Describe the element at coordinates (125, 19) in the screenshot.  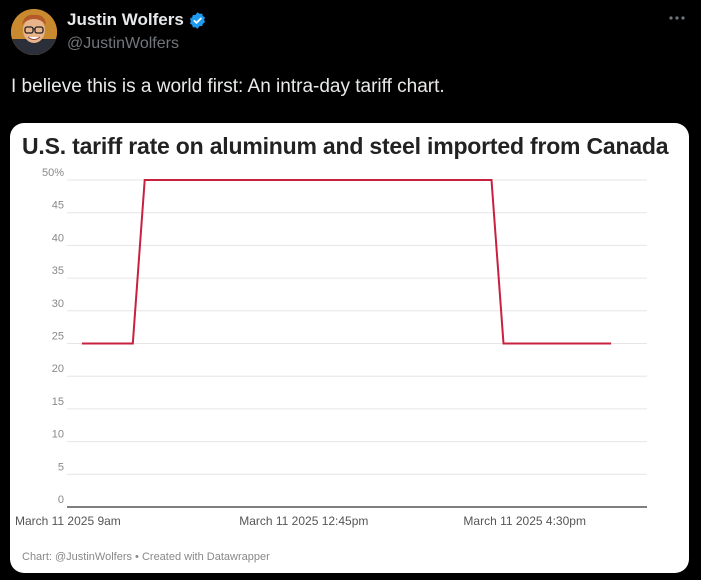
I see `author-name-text: Justin Wolfers` at that location.